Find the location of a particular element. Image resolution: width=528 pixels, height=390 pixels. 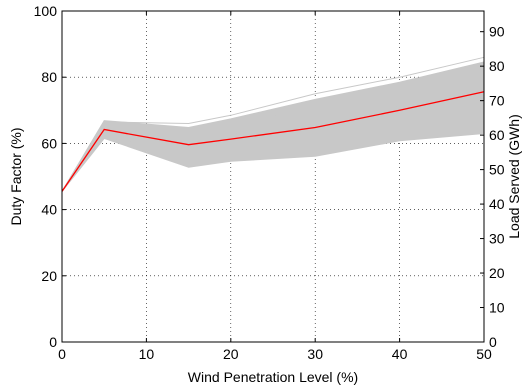

y2-tick-labels: 0 10 20 30 40 50 60 70 80 90 is located at coordinates (497, 187).